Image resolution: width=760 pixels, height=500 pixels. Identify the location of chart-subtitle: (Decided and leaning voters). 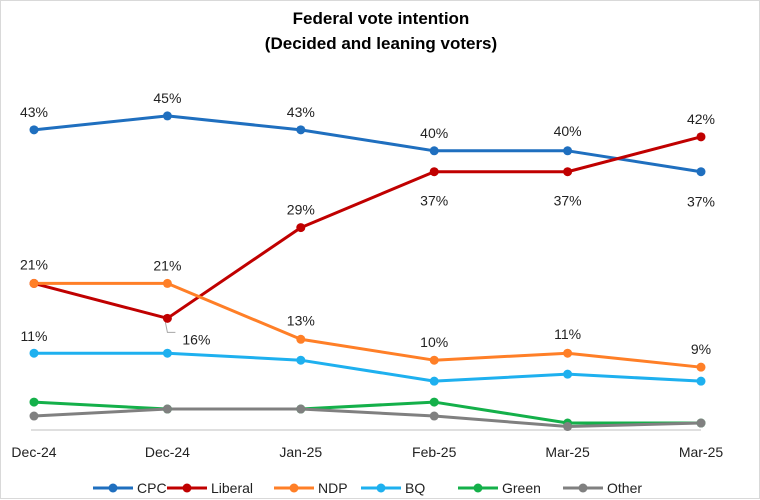
(381, 43).